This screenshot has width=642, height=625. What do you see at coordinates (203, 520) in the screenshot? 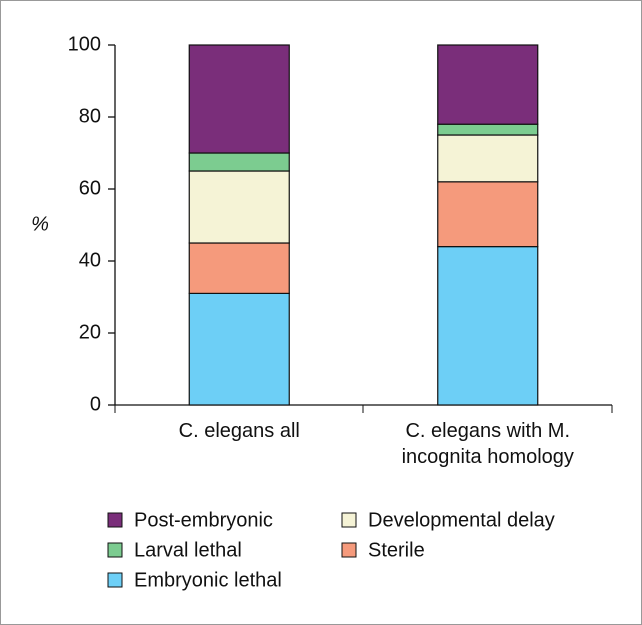
I see `legend-label: Post-embryonic` at bounding box center [203, 520].